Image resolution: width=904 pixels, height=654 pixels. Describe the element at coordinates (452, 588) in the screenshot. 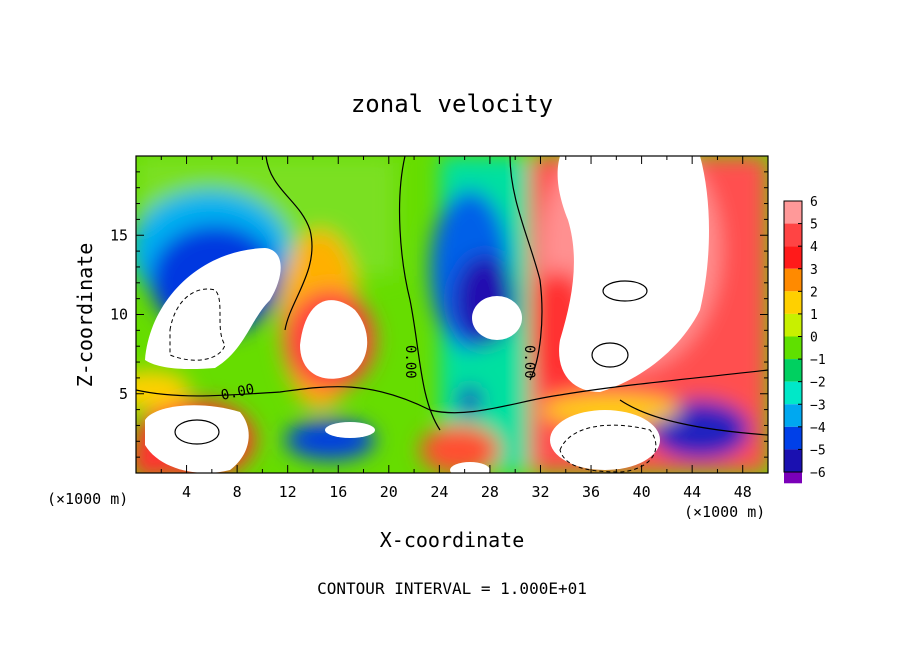

I see `contour-interval-note: CONTOUR INTERVAL = 1.000E+01` at that location.